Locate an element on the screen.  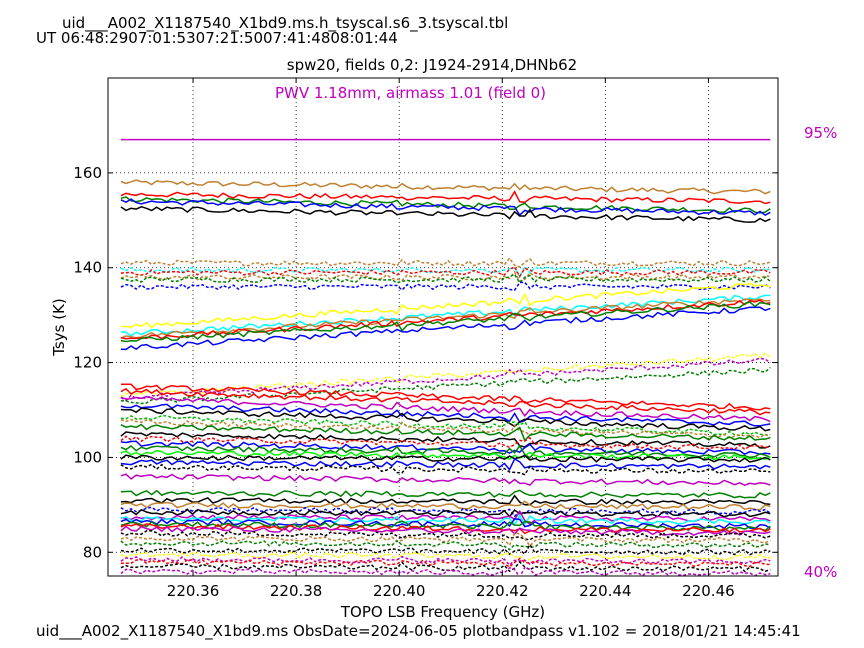
x-tick-label: 220.46 is located at coordinates (708, 591).